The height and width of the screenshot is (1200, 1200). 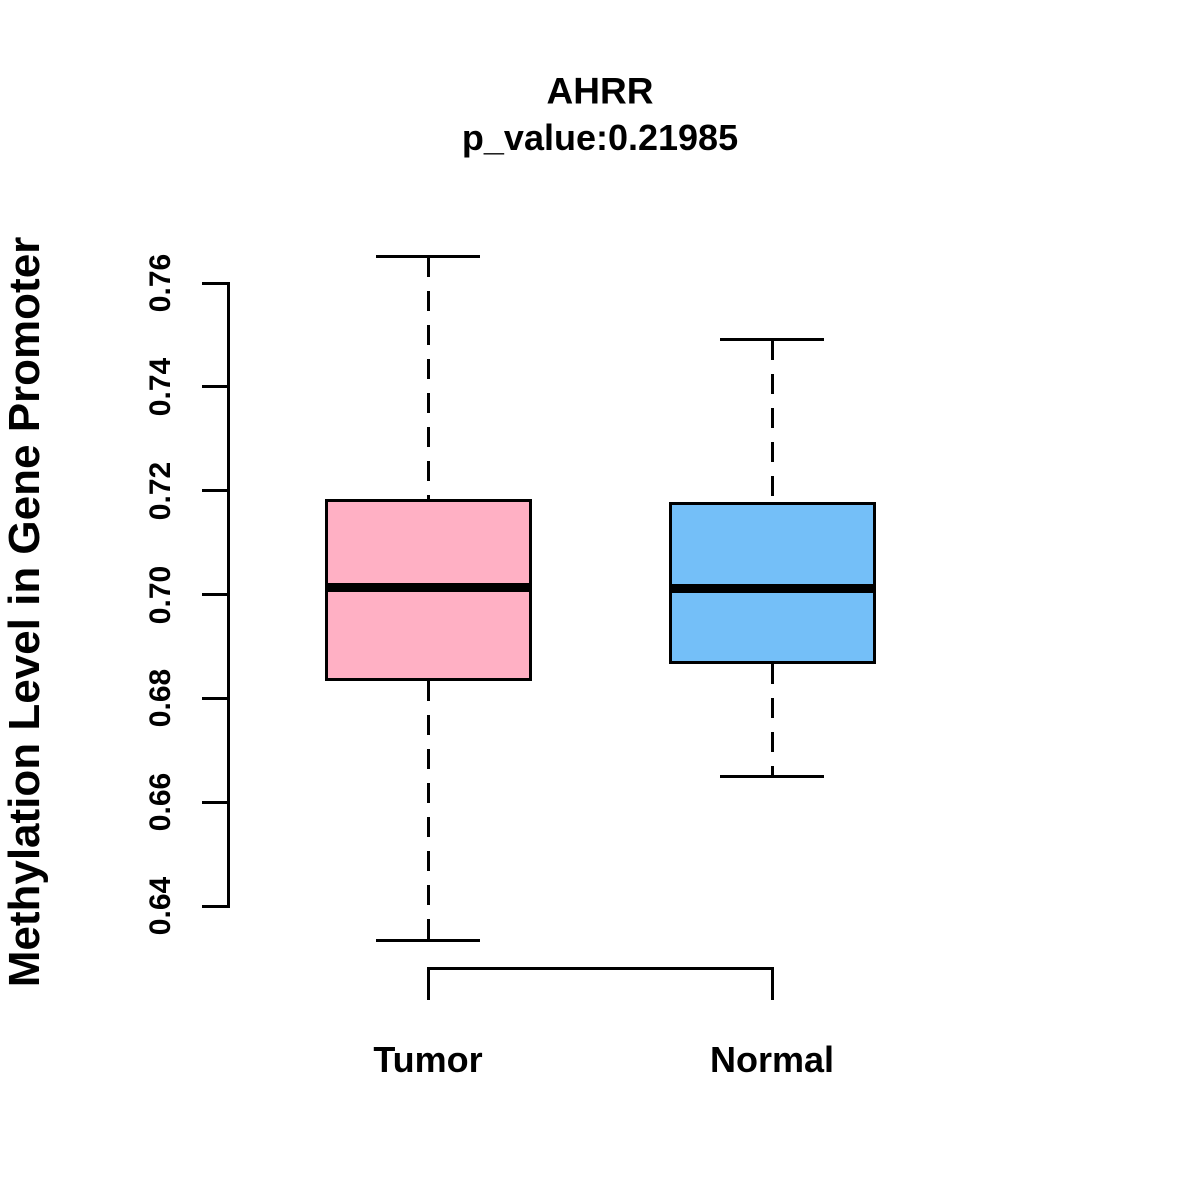 What do you see at coordinates (160, 490) in the screenshot?
I see `y-axis-tick-label: 0.72` at bounding box center [160, 490].